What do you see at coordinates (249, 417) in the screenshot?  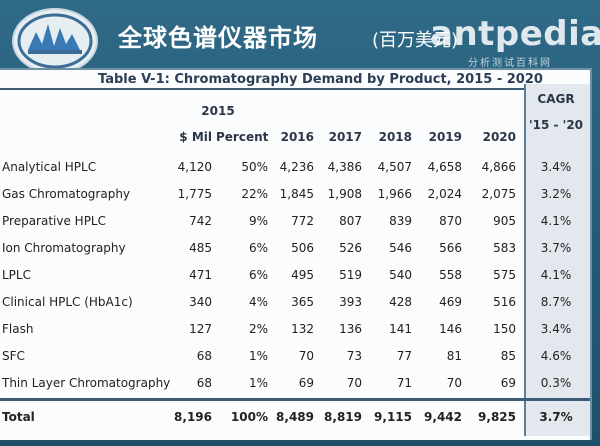 I see `total-cell: 100%` at bounding box center [249, 417].